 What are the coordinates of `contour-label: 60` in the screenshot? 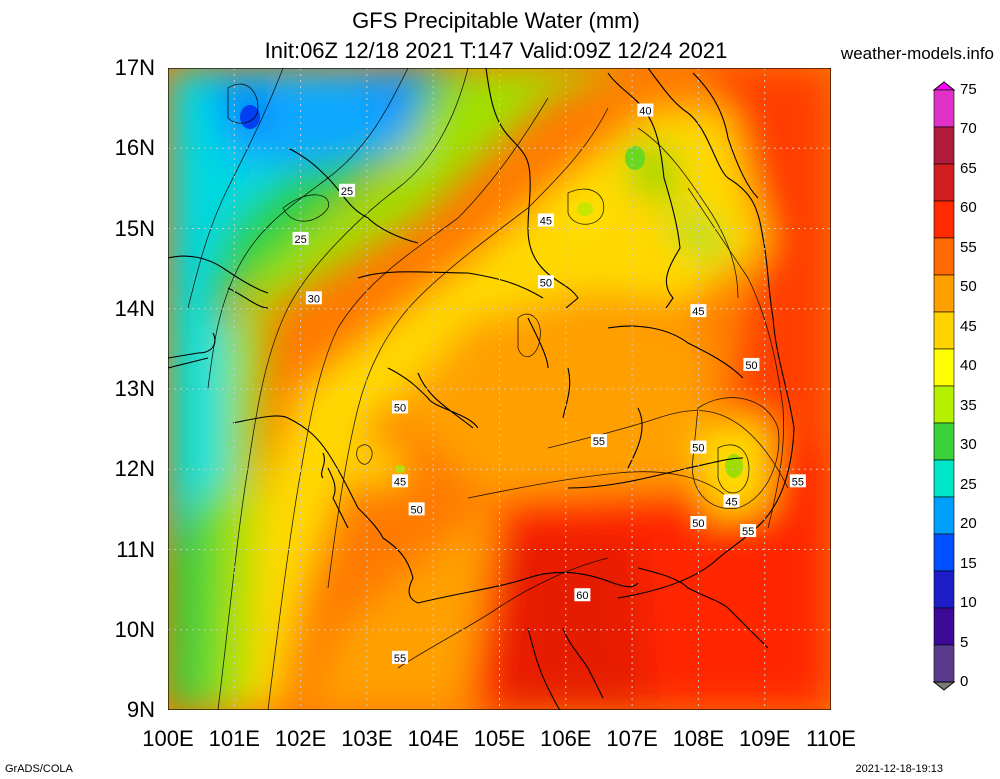 It's located at (582, 595).